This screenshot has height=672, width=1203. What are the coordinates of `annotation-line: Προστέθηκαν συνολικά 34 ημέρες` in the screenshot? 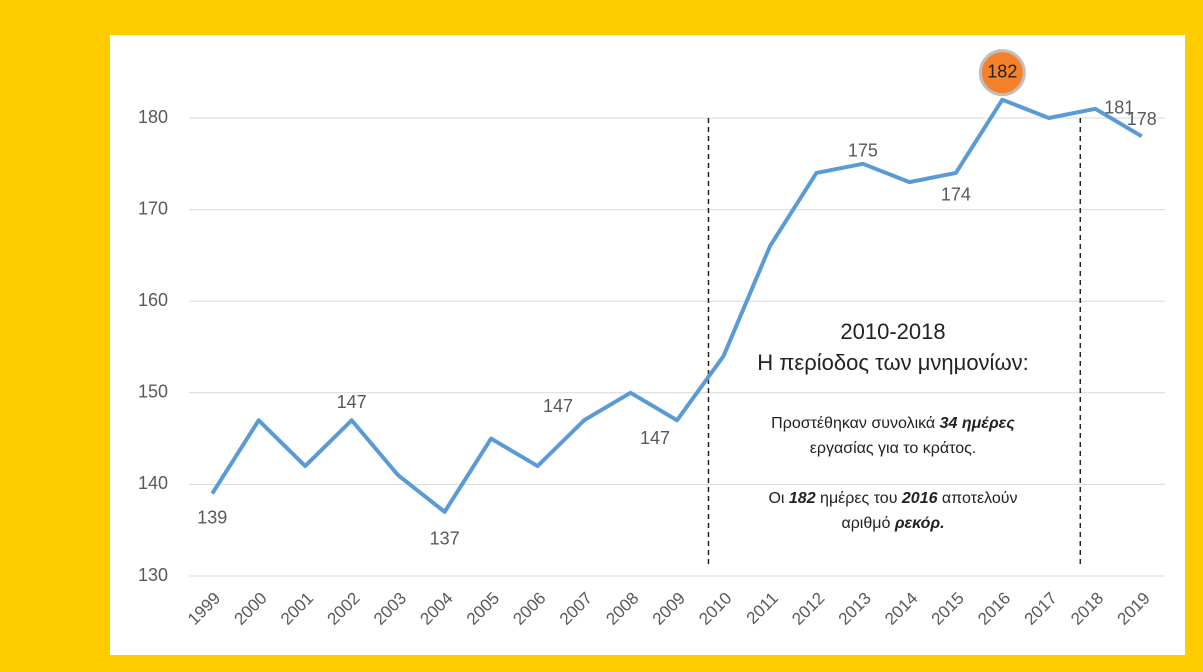 It's located at (893, 423).